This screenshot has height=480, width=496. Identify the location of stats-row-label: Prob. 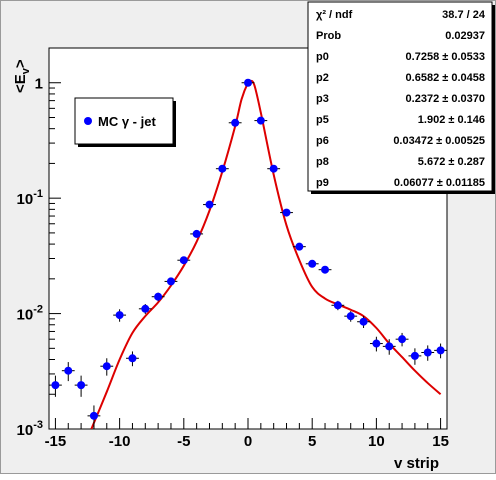
(328, 36).